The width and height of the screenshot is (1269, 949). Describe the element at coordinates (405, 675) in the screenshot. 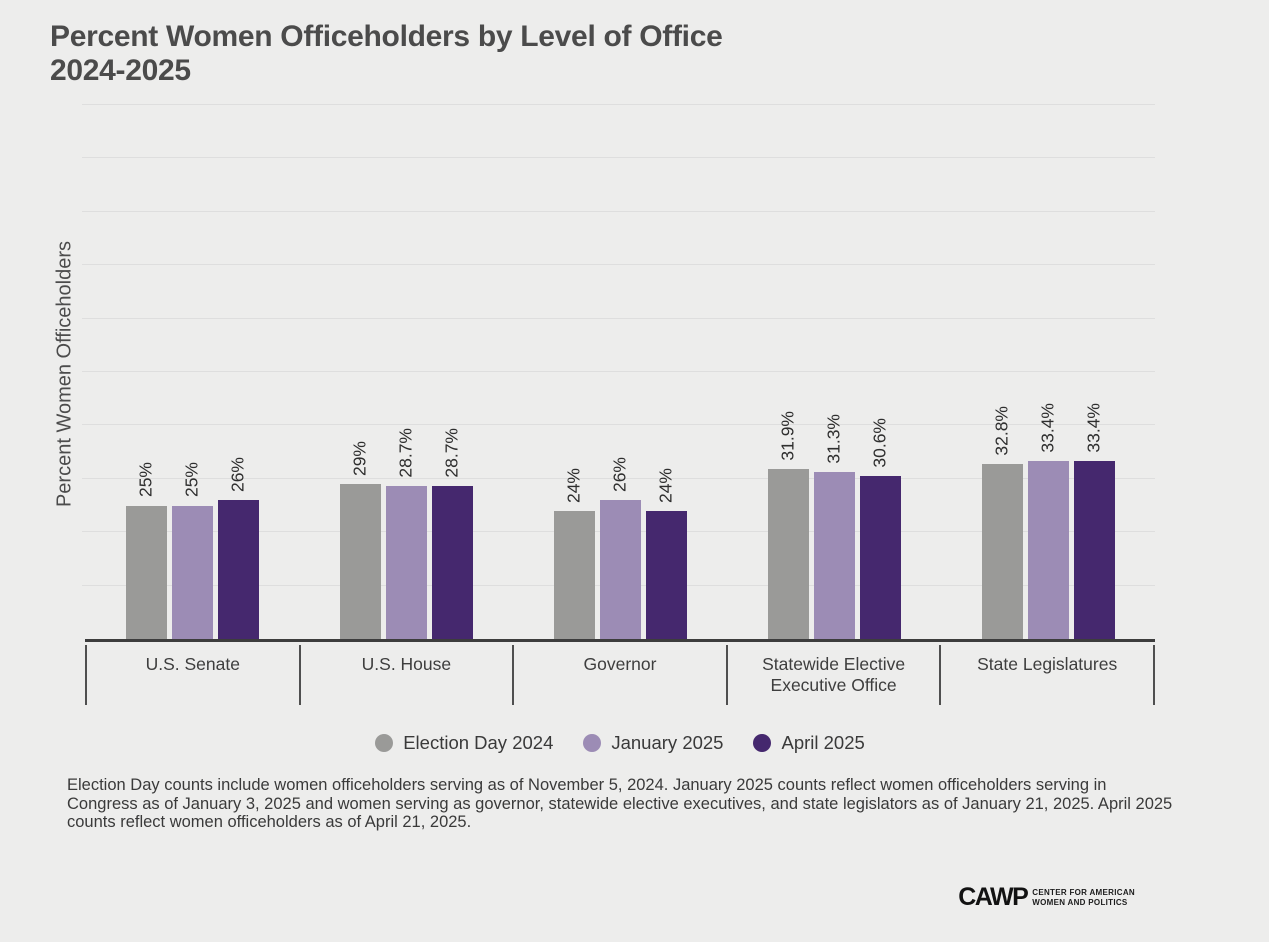

I see `category-label: U.S. House` at that location.